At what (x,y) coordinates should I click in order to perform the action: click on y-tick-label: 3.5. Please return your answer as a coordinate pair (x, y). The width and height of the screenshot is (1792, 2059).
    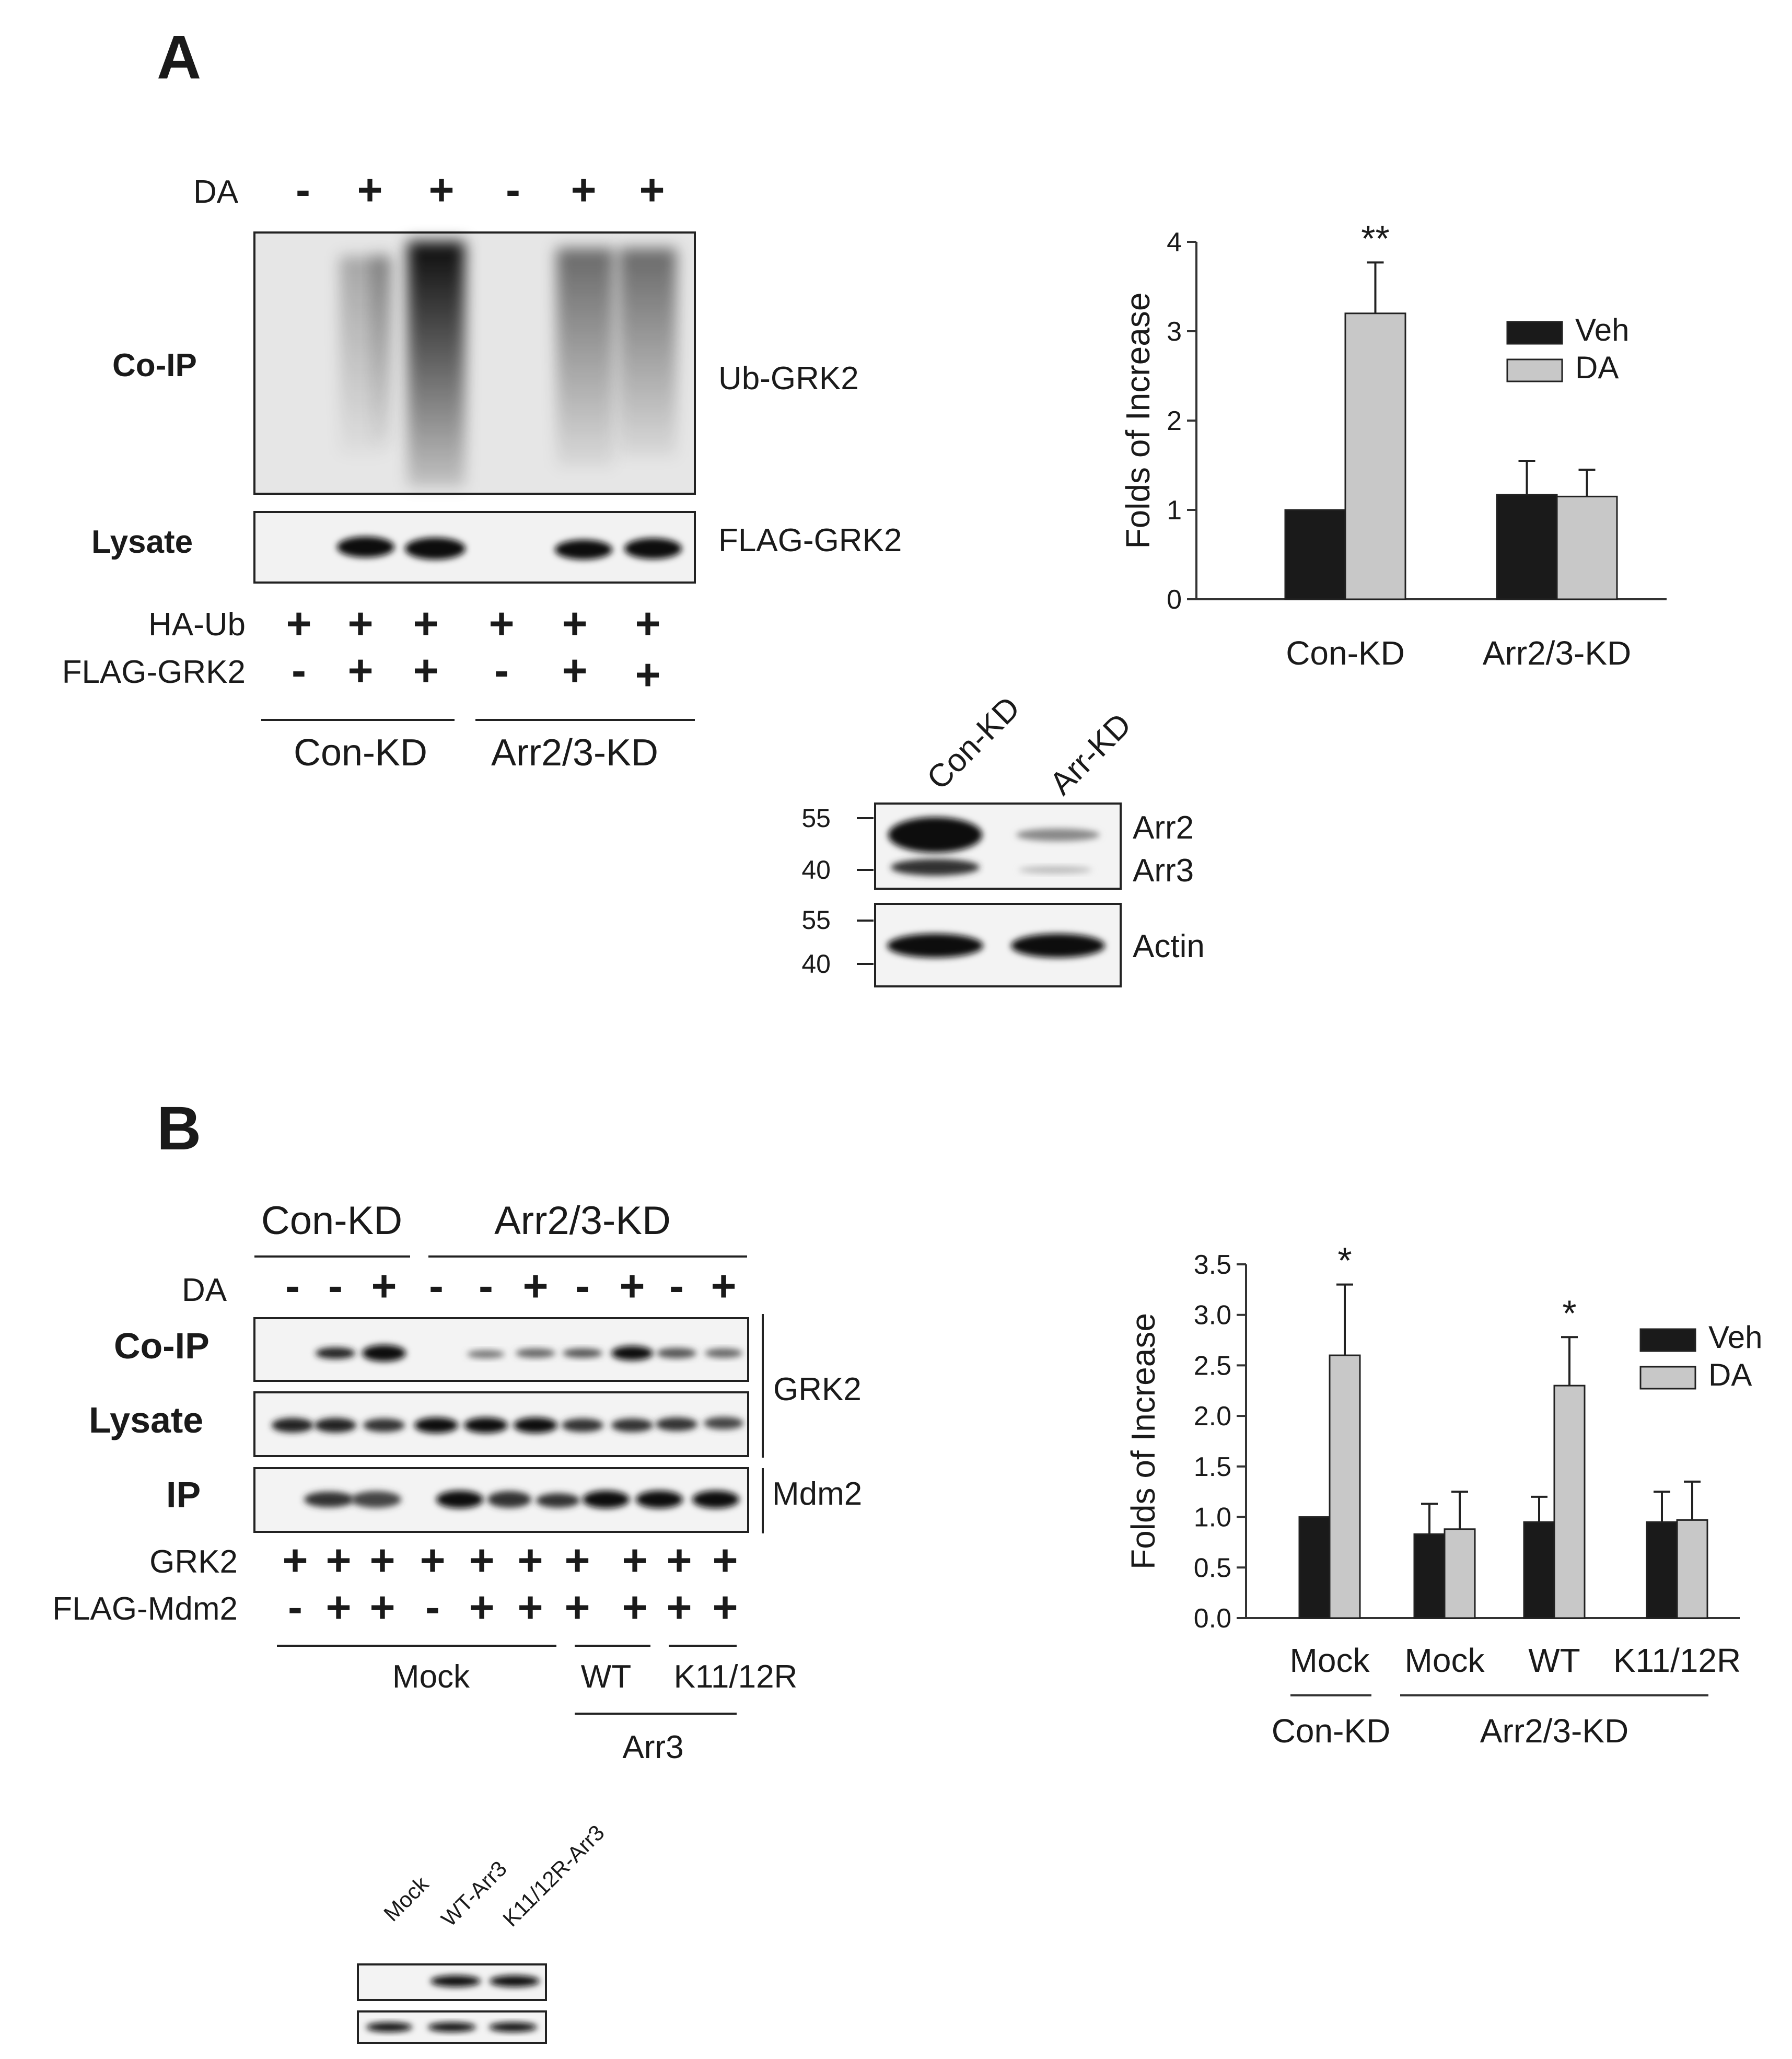
    Looking at the image, I should click on (1212, 1265).